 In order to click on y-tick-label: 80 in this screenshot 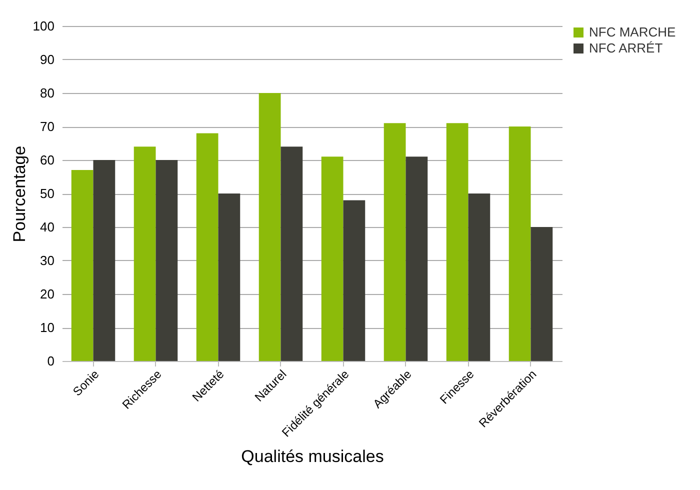, I will do `click(47, 93)`.